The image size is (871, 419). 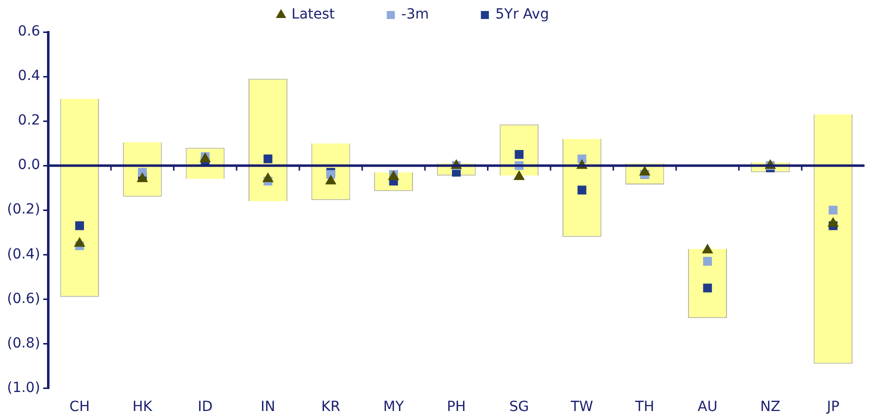 What do you see at coordinates (23, 254) in the screenshot?
I see `y-tick-label: (0.4)` at bounding box center [23, 254].